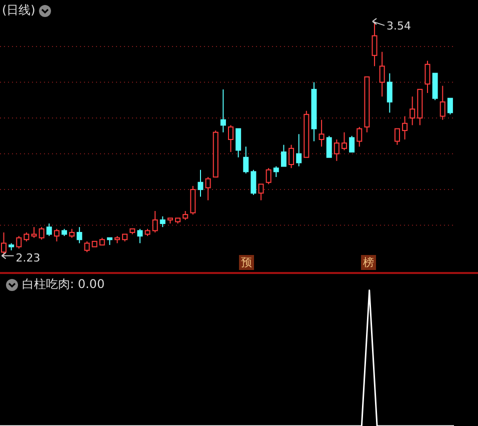  Describe the element at coordinates (246, 262) in the screenshot. I see `text: 预` at that location.